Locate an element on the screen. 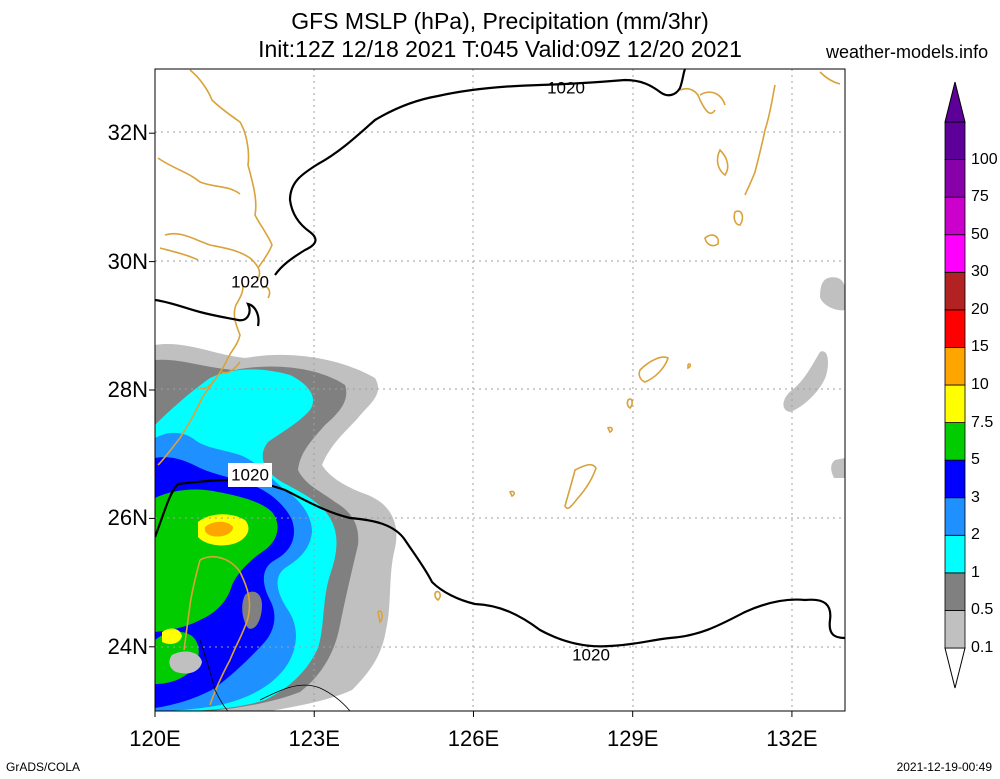  footer-credit: GrADS/COLA is located at coordinates (43, 767).